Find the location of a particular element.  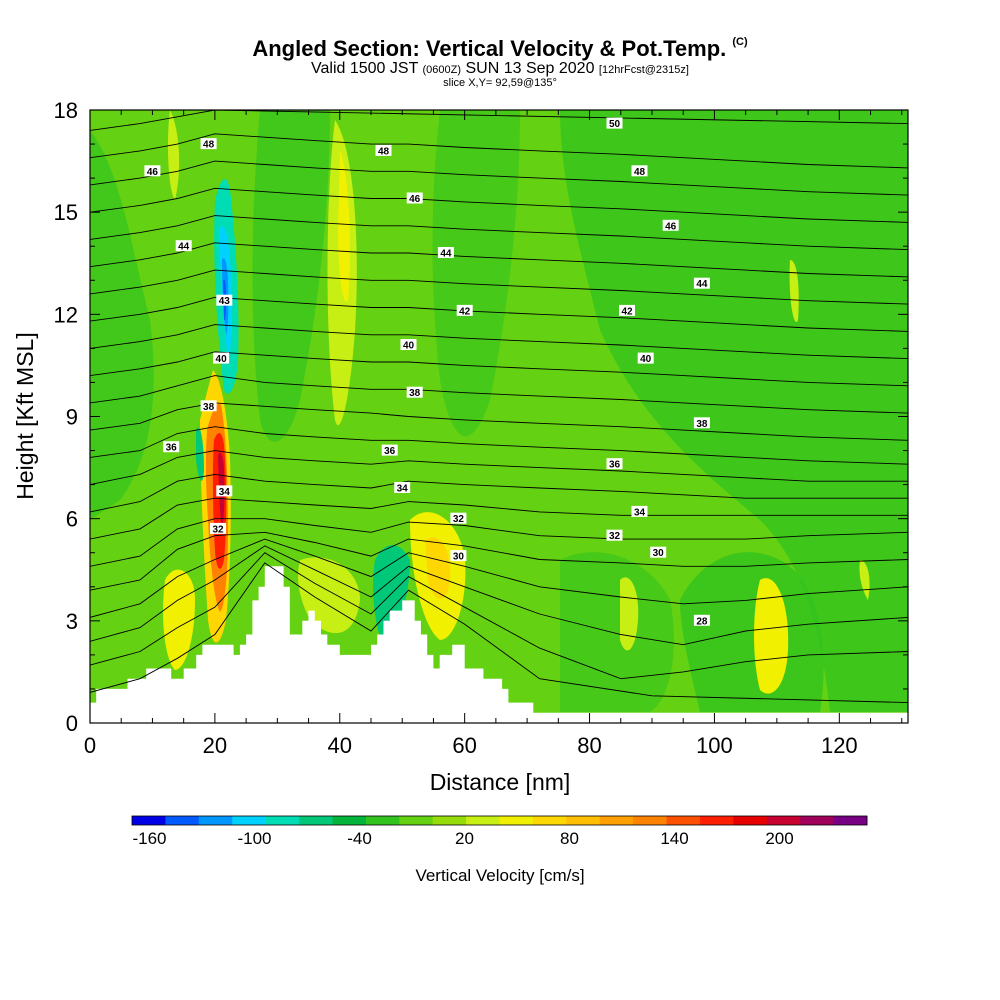

colorbar-tick-label: -40 is located at coordinates (359, 838).